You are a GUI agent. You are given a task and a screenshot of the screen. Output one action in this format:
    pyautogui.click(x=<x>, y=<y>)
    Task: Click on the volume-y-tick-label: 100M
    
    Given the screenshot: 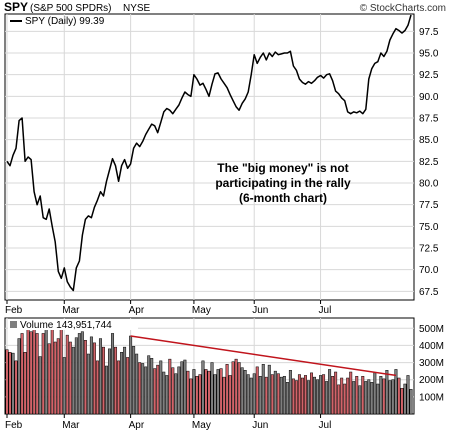 What is the action you would take?
    pyautogui.click(x=431, y=397)
    